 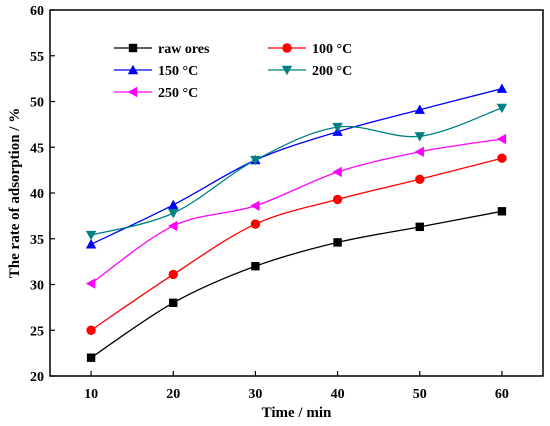 I want to click on y-tick-label: 50, so click(x=37, y=103).